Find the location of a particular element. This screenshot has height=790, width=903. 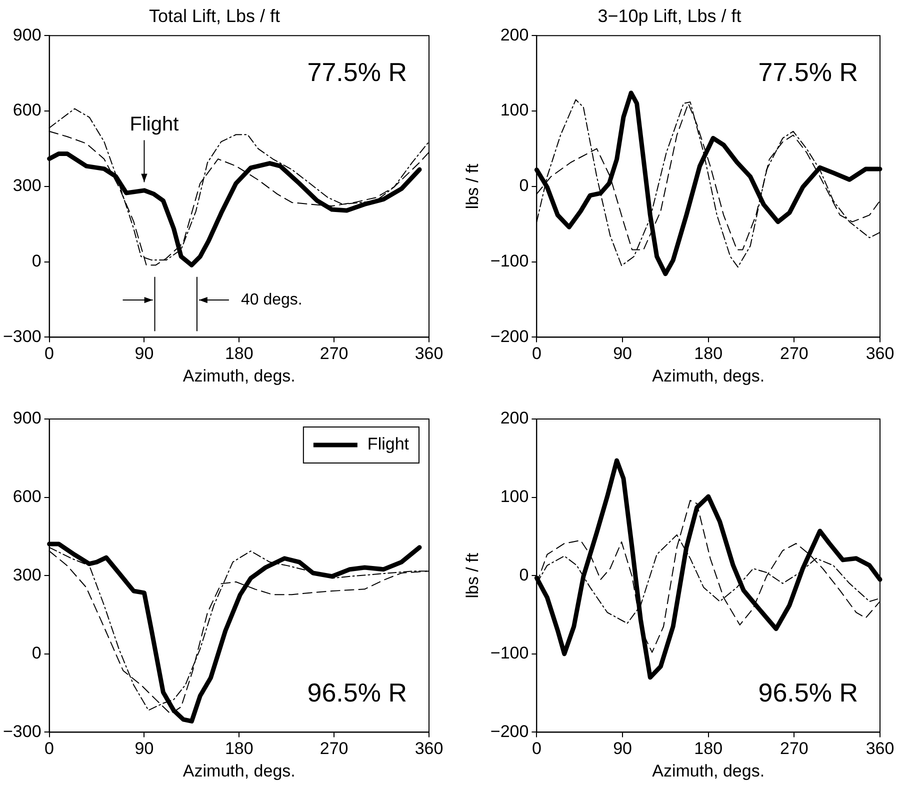

annotation: Flight is located at coordinates (155, 125).